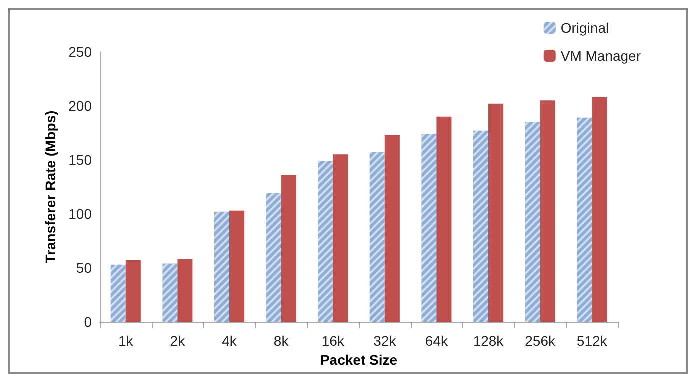 The height and width of the screenshot is (384, 699). Describe the element at coordinates (80, 160) in the screenshot. I see `y-tick-label: 150` at that location.